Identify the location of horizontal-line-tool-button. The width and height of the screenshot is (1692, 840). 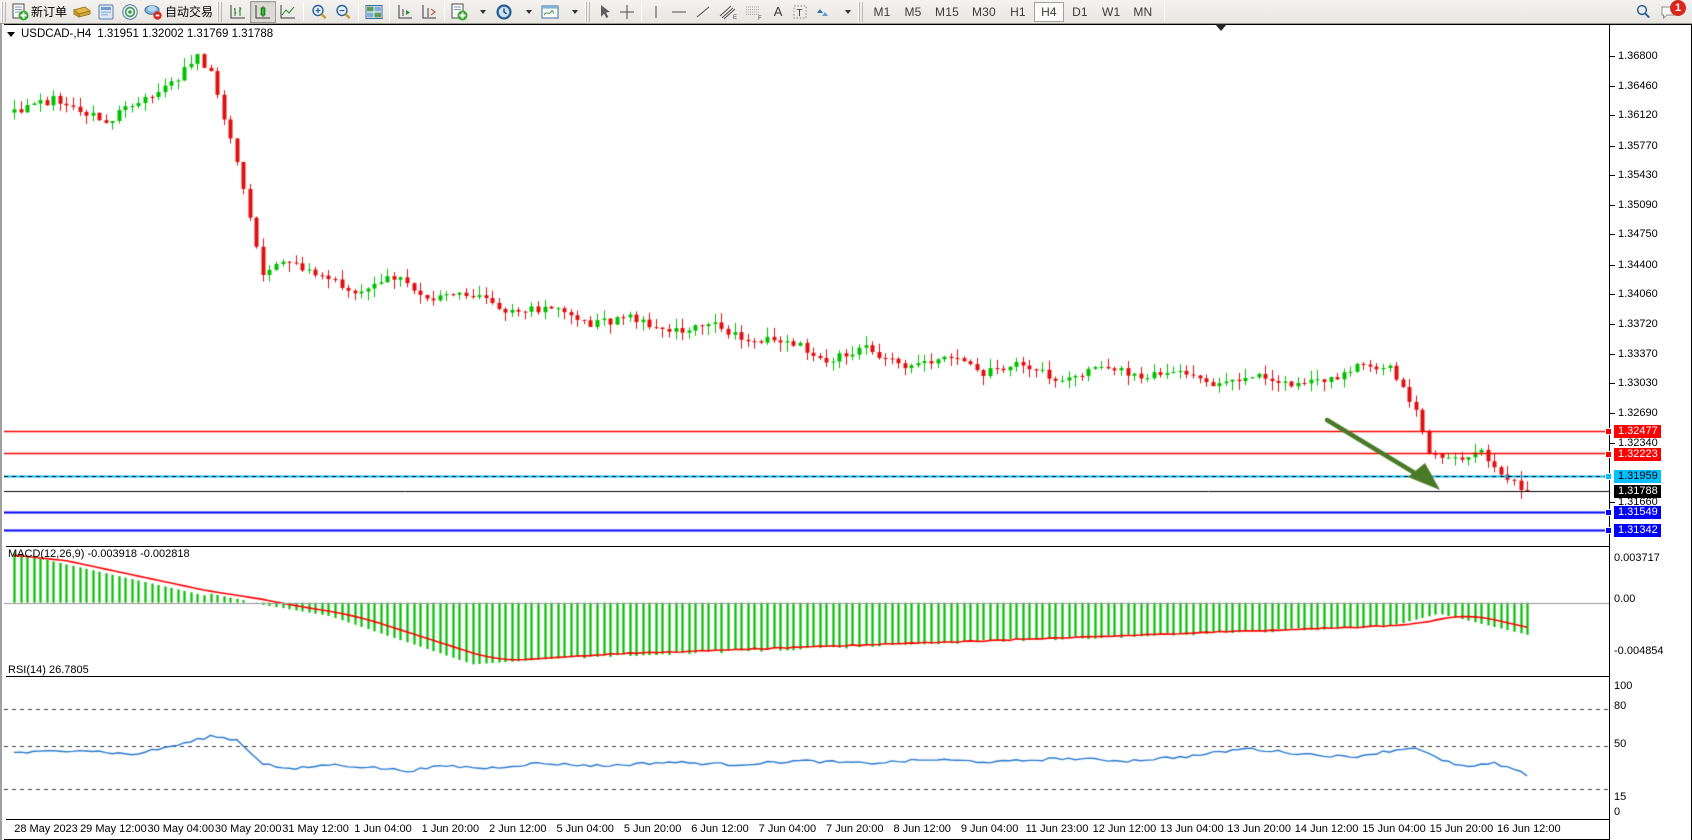
(679, 12).